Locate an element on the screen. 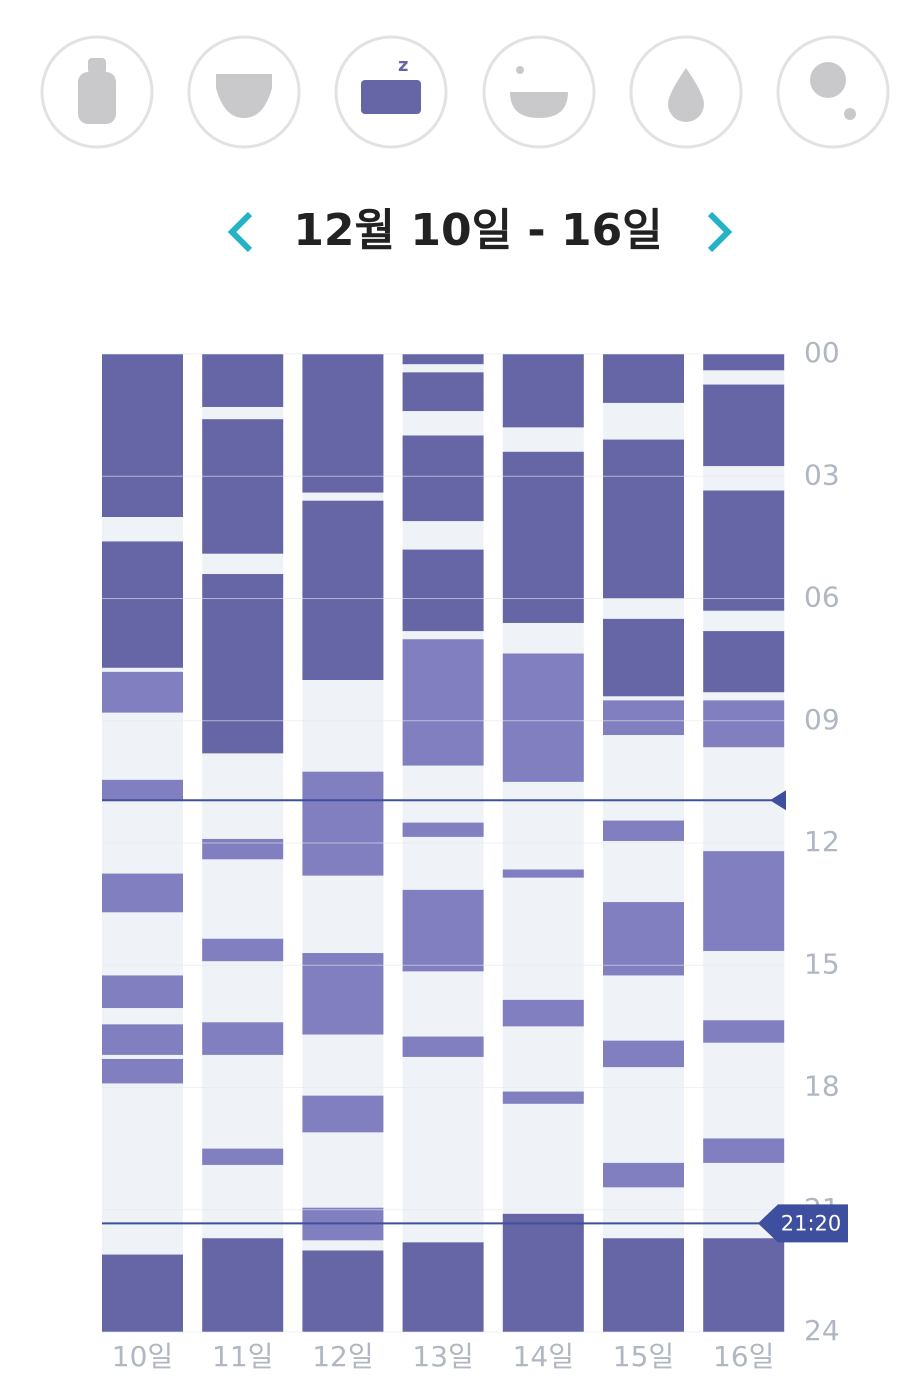 This screenshot has width=900, height=1396. time-marker-label: 21:20 is located at coordinates (811, 1223).